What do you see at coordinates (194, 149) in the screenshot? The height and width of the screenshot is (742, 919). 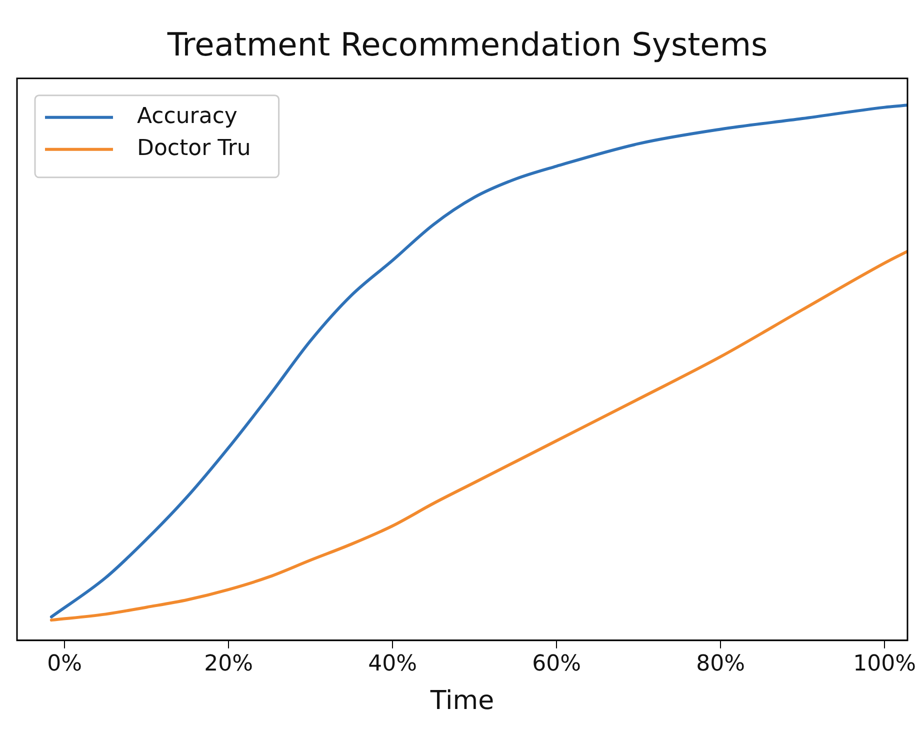 I see `legend-label: Doctor Tru` at bounding box center [194, 149].